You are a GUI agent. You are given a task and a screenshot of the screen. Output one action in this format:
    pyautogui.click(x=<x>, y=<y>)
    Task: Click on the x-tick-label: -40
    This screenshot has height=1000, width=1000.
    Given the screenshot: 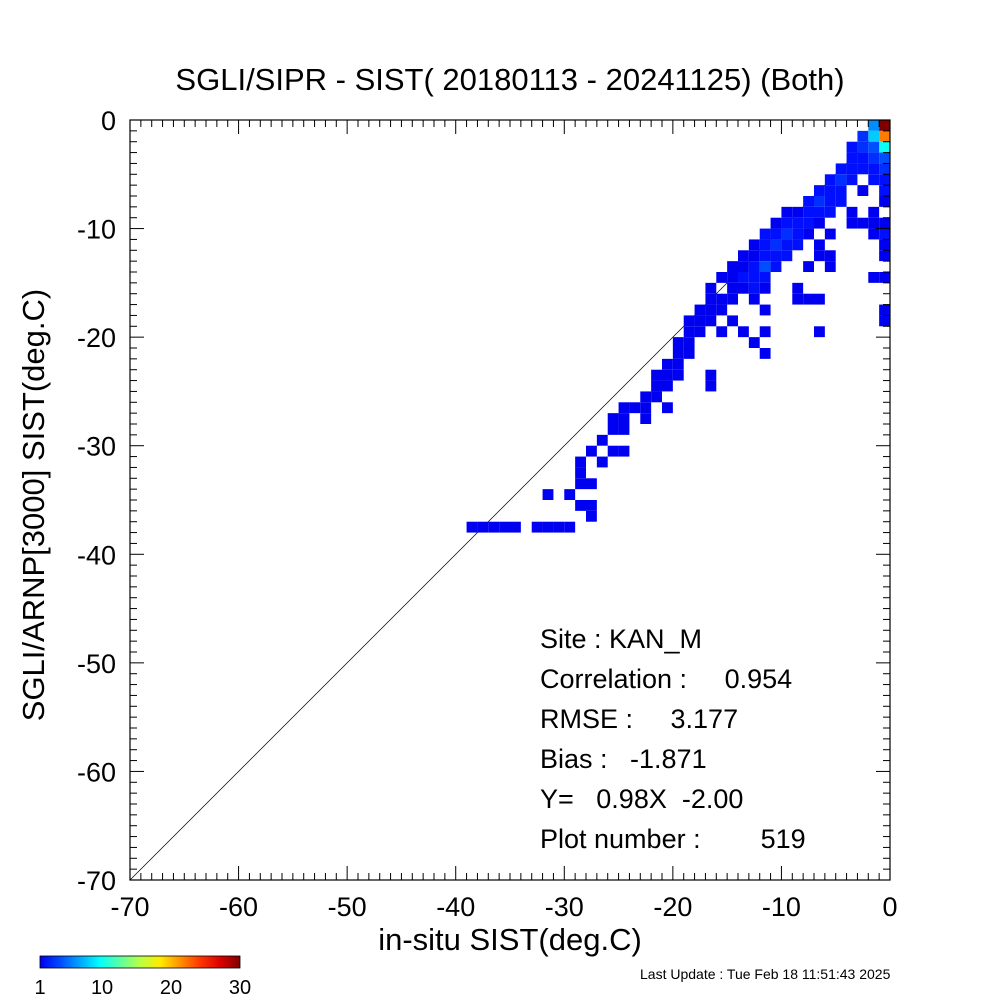 What is the action you would take?
    pyautogui.click(x=455, y=907)
    